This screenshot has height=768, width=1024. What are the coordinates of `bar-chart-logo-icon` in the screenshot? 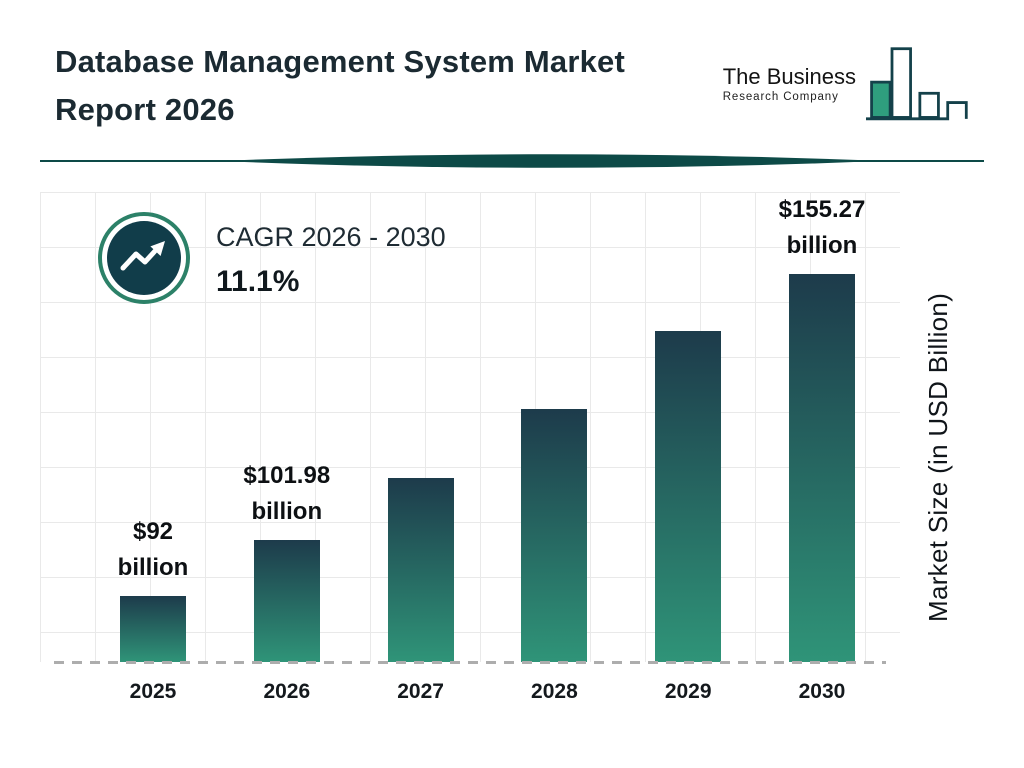 It's located at (917, 84).